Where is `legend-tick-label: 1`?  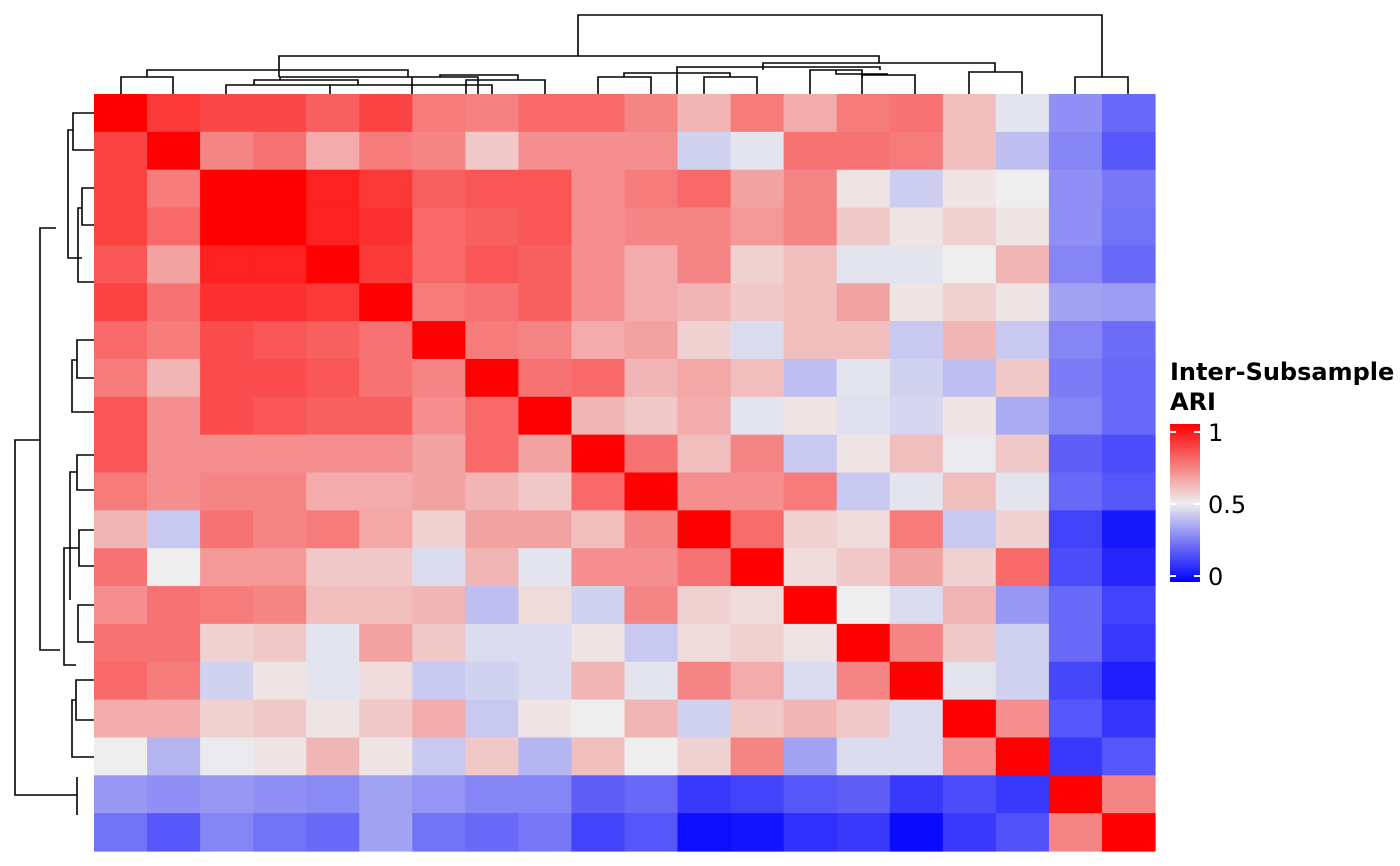
legend-tick-label: 1 is located at coordinates (1215, 433).